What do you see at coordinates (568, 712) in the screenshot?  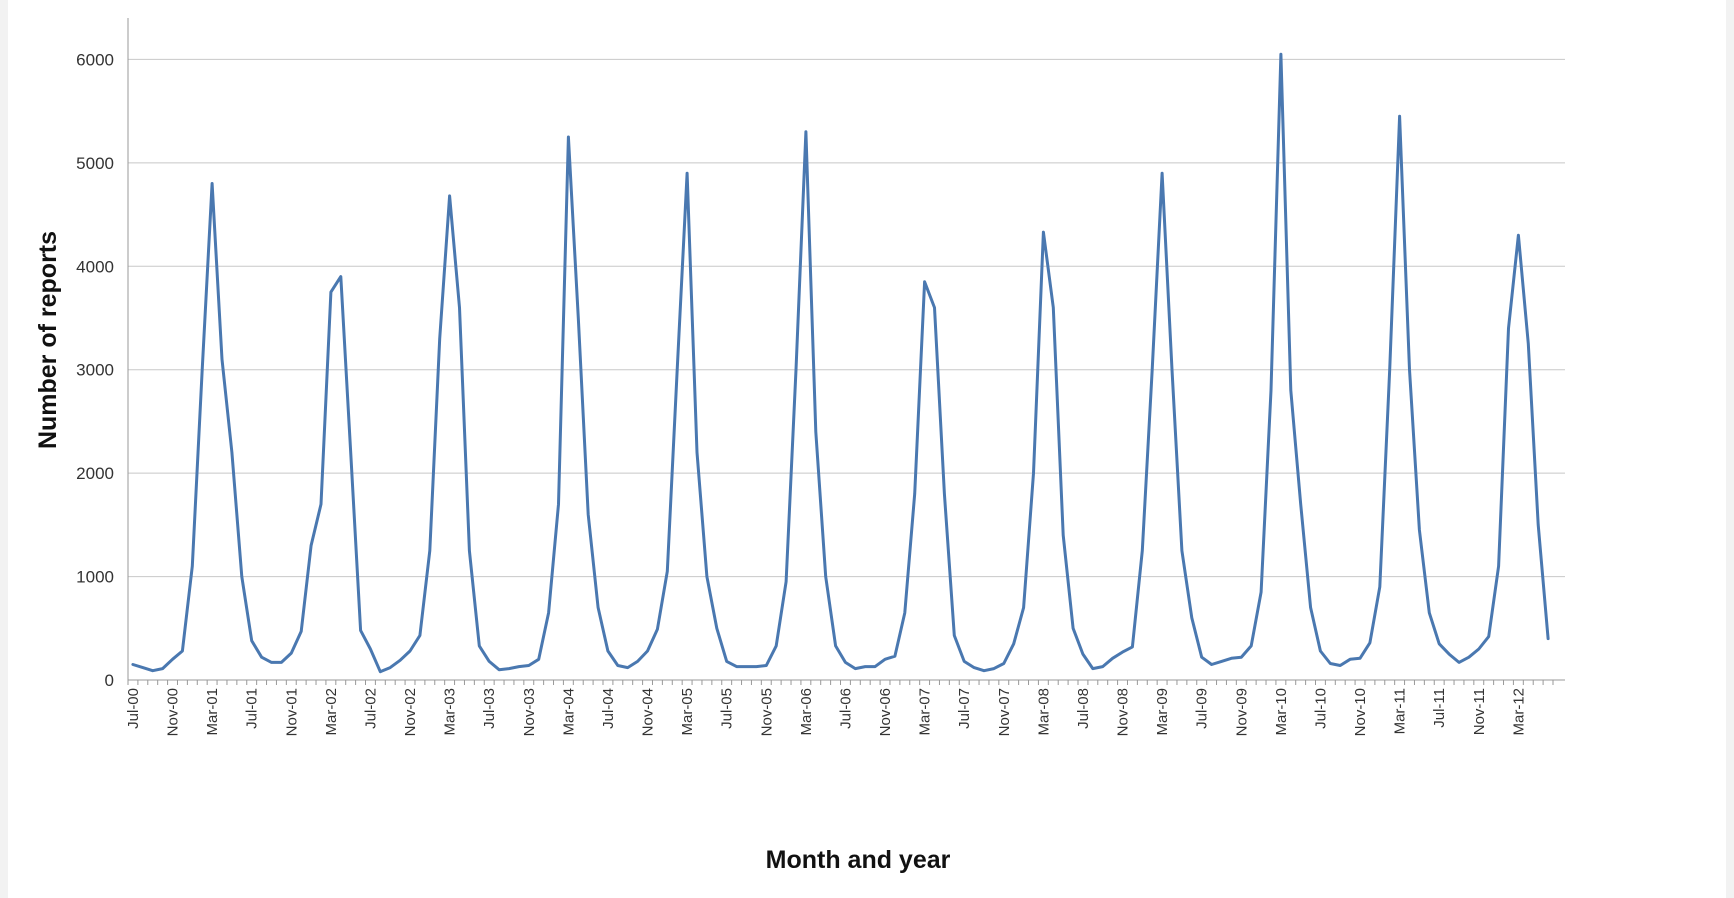 I see `x-tick-label: Mar-04` at bounding box center [568, 712].